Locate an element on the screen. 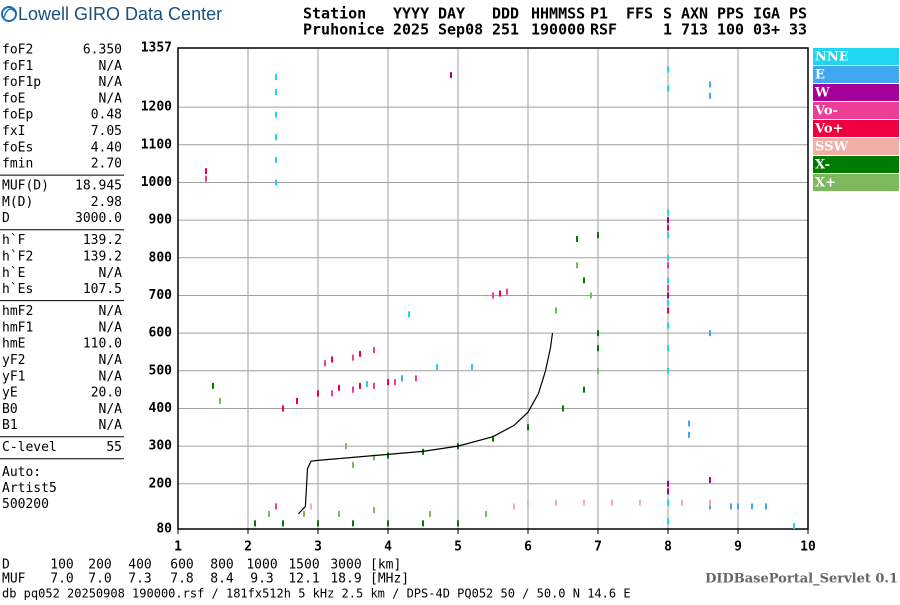  header-value: 190000 is located at coordinates (558, 30).